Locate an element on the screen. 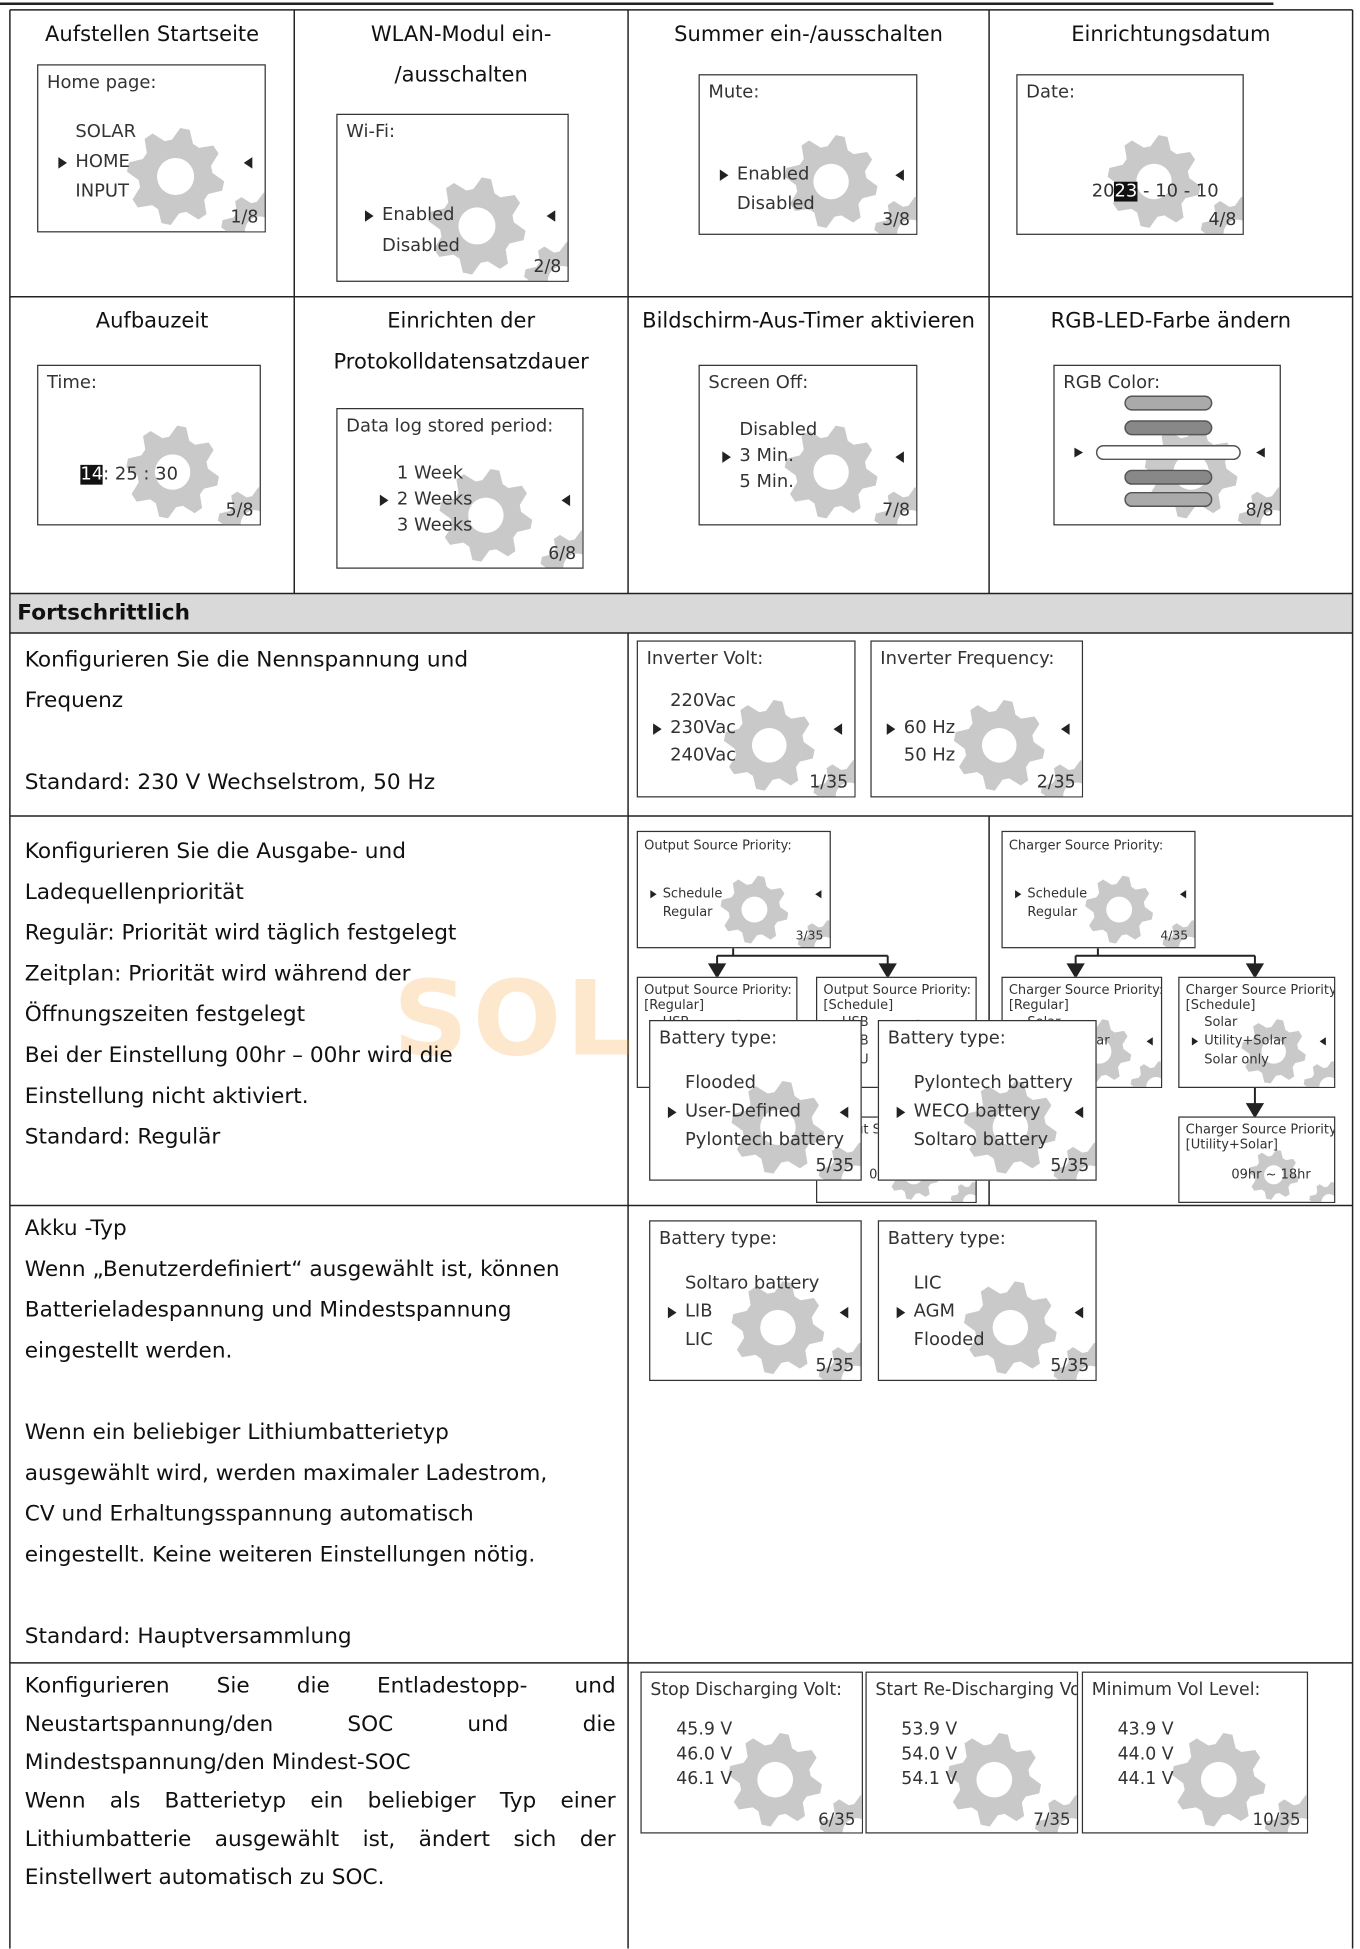  screen-option: 220Vac is located at coordinates (703, 701).